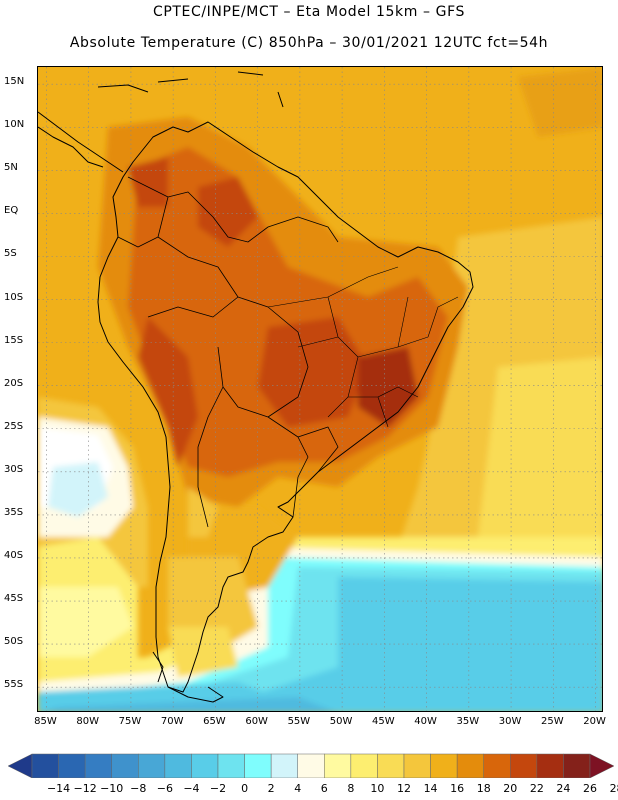 The height and width of the screenshot is (800, 618). Describe the element at coordinates (14, 685) in the screenshot. I see `lat-label: 55S` at that location.